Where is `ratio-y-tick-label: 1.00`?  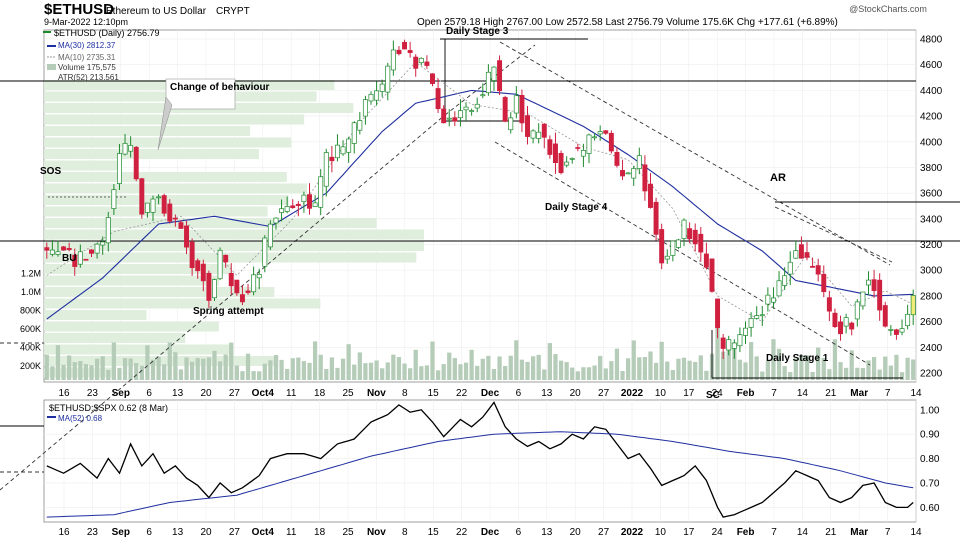
ratio-y-tick-label: 1.00 is located at coordinates (930, 410).